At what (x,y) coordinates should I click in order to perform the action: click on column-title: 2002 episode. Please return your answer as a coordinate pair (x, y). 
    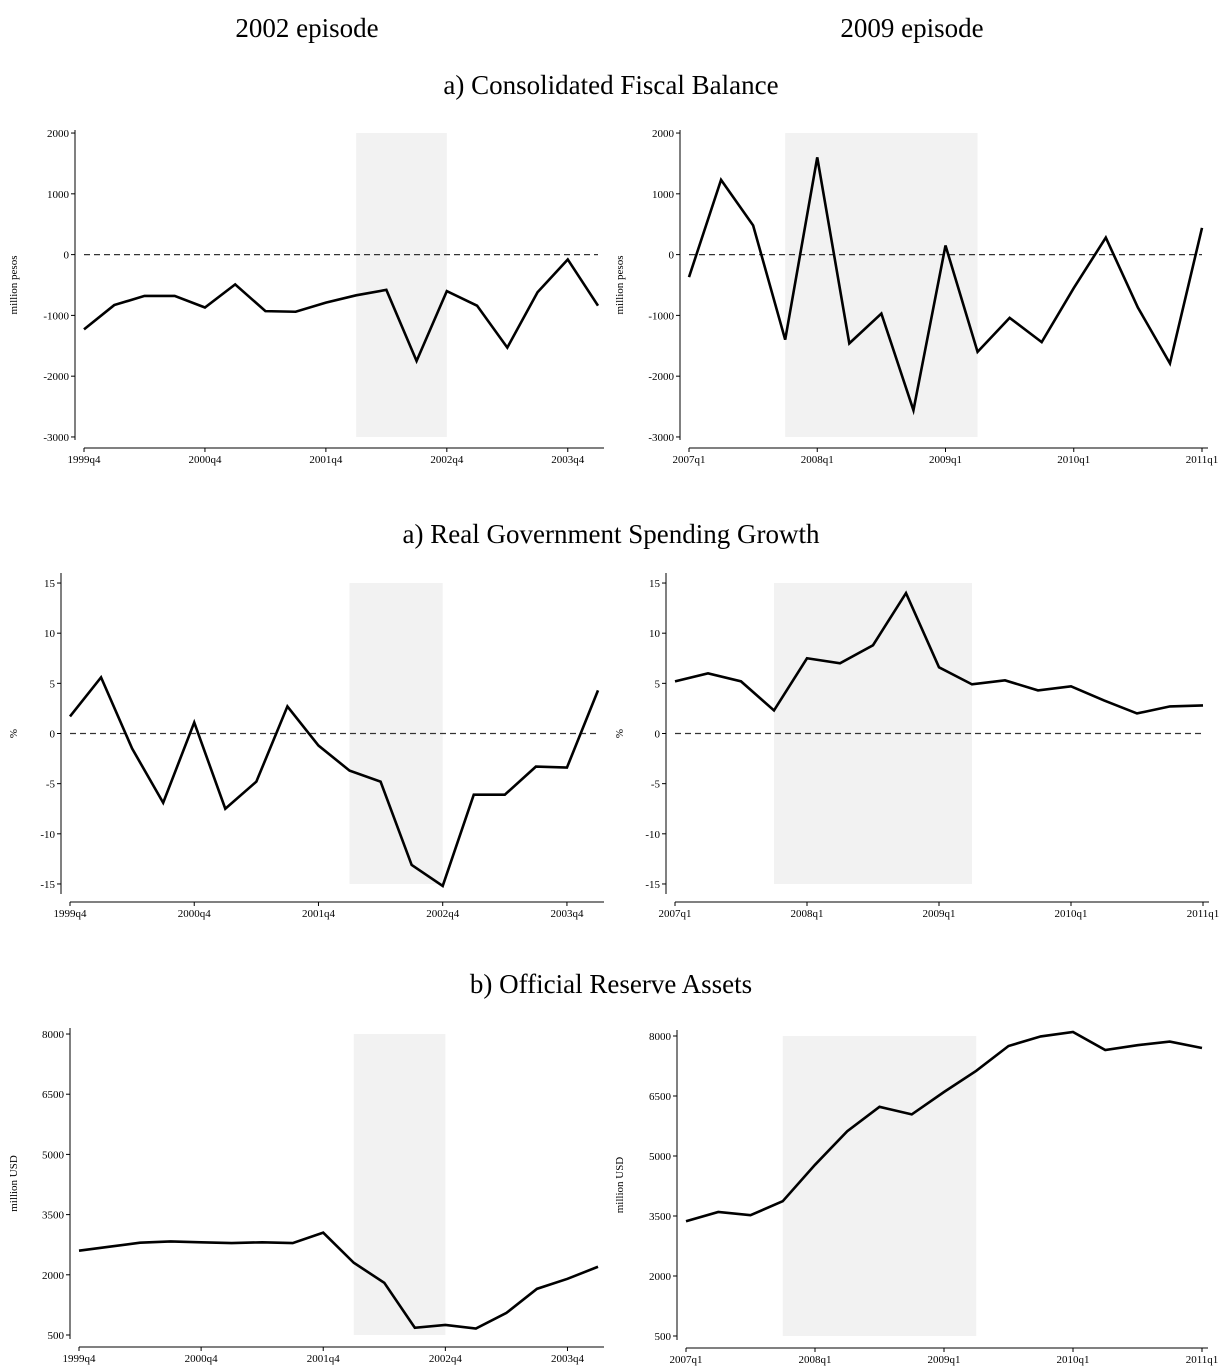
    Looking at the image, I should click on (306, 28).